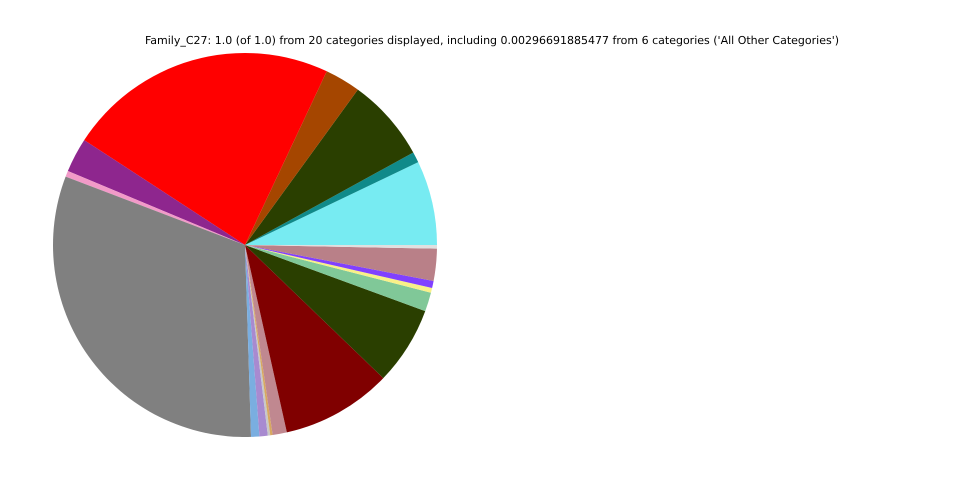 This screenshot has height=480, width=960. What do you see at coordinates (492, 40) in the screenshot?
I see `text: Family_C27: 1.0 (of 1.0) from 20 categories displayed, including 0.00296691885477 from 6 categories ('All Other Categories')` at bounding box center [492, 40].